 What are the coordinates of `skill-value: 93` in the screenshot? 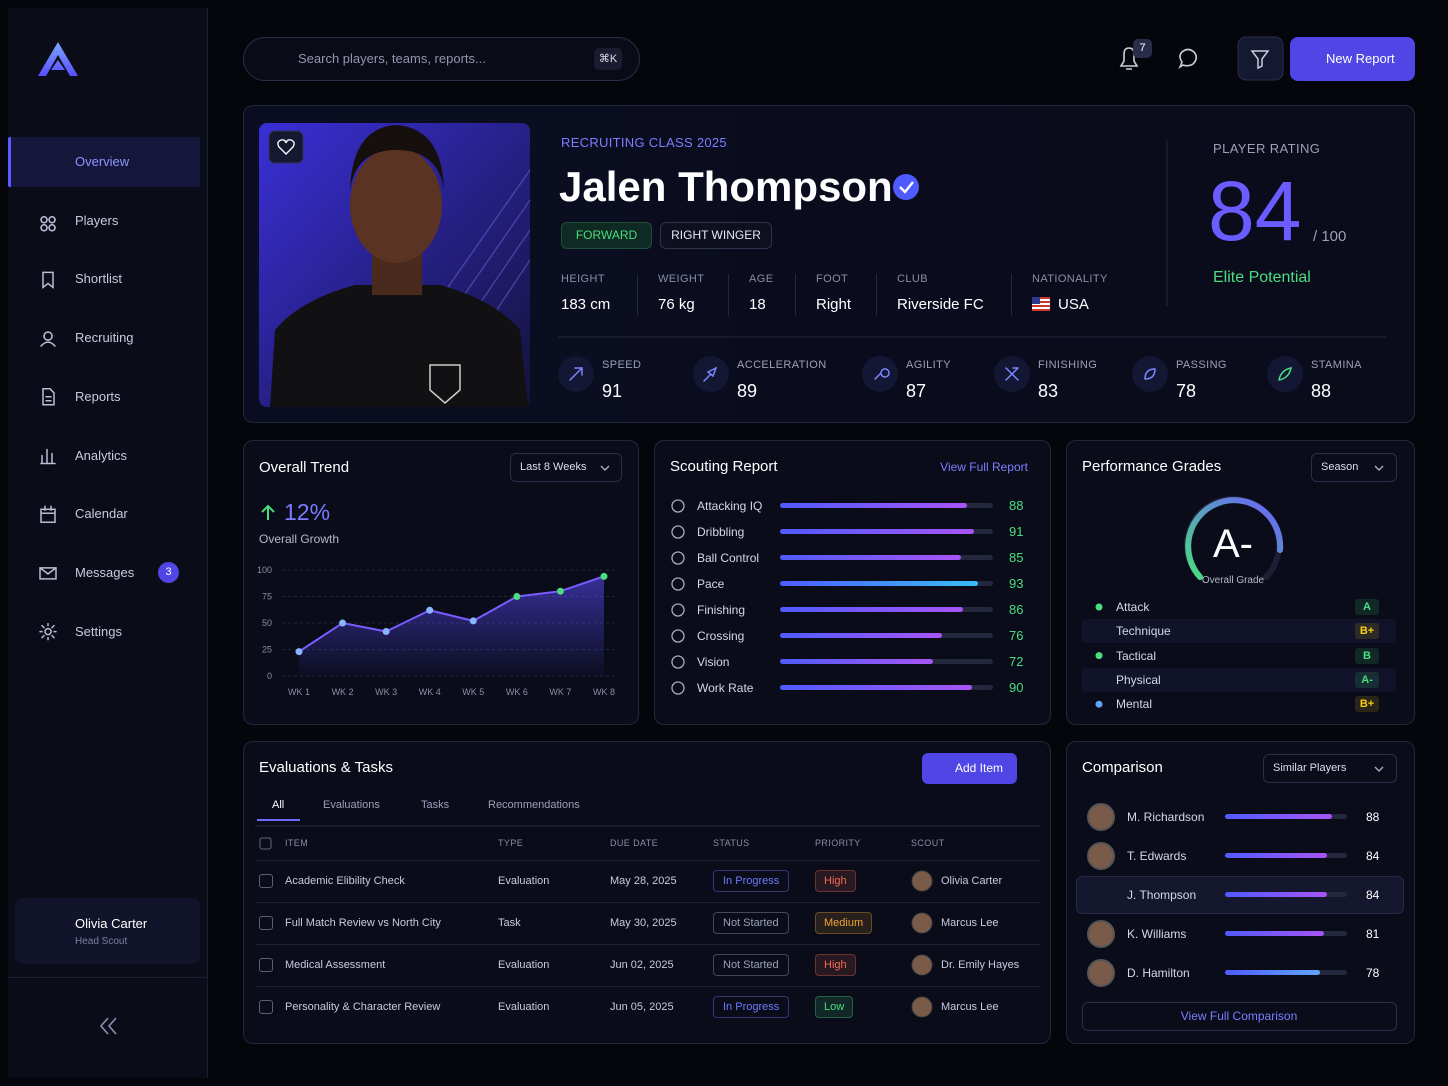 It's located at (1016, 583).